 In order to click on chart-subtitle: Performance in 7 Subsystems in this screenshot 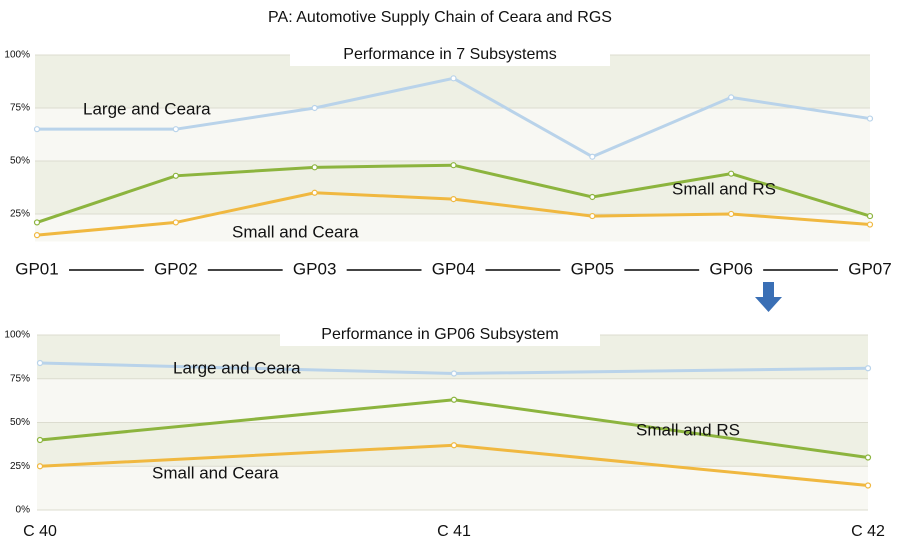, I will do `click(449, 54)`.